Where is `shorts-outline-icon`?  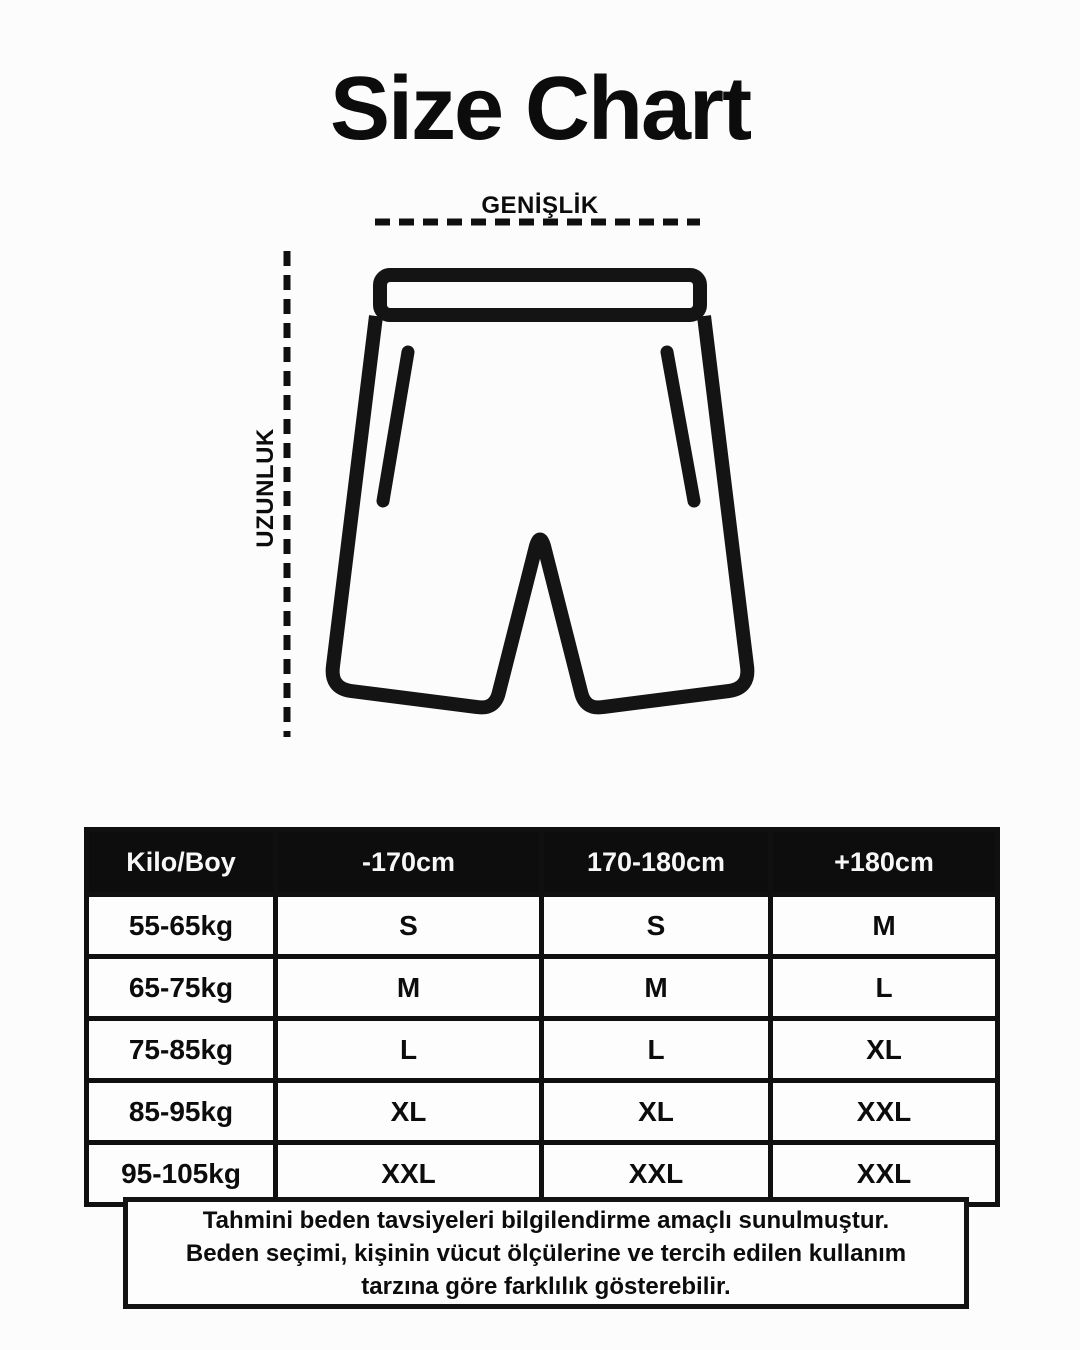 shorts-outline-icon is located at coordinates (540, 491).